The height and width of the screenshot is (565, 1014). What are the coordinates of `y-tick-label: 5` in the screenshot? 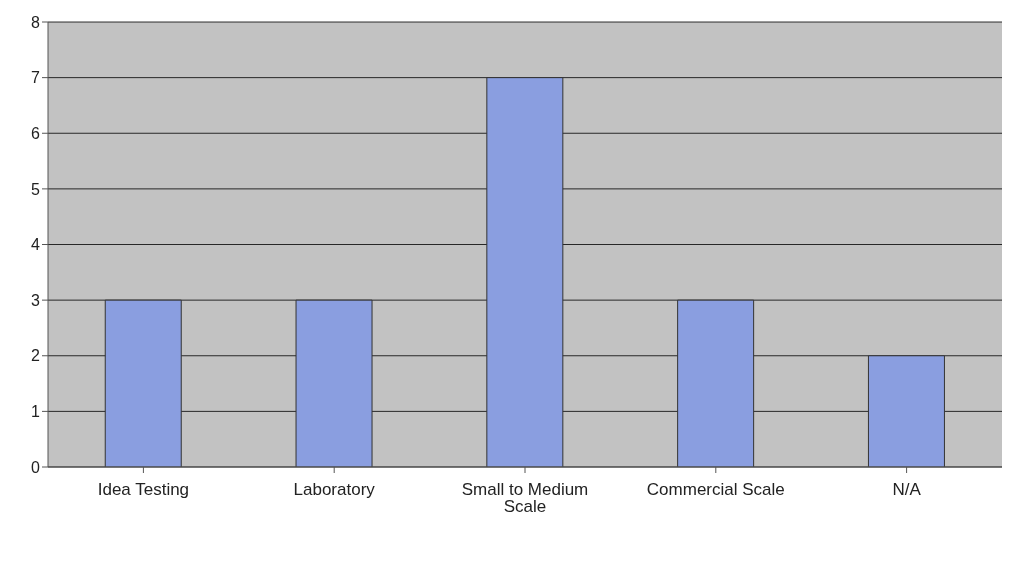 It's located at (36, 189).